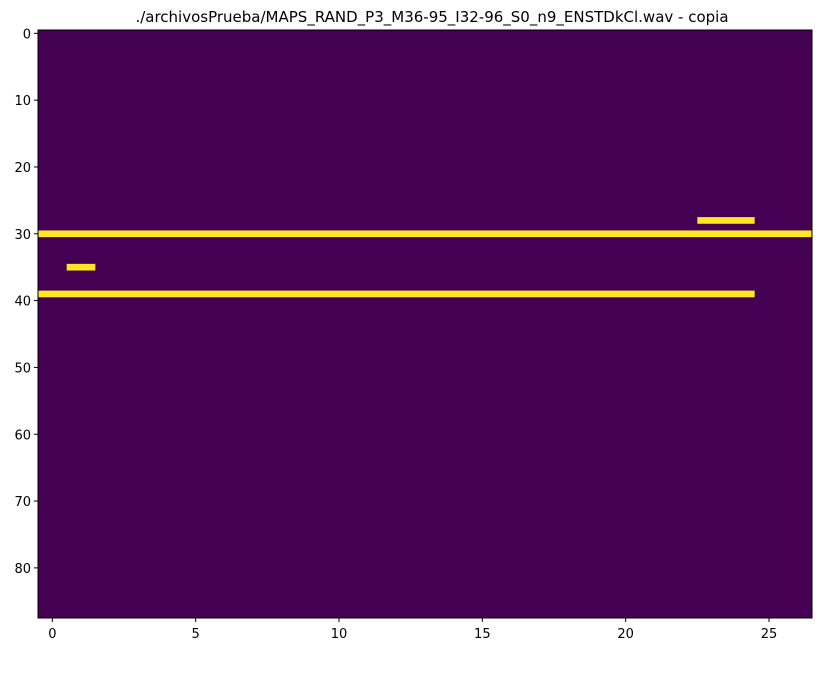  Describe the element at coordinates (339, 634) in the screenshot. I see `x-tick-label: 10` at that location.